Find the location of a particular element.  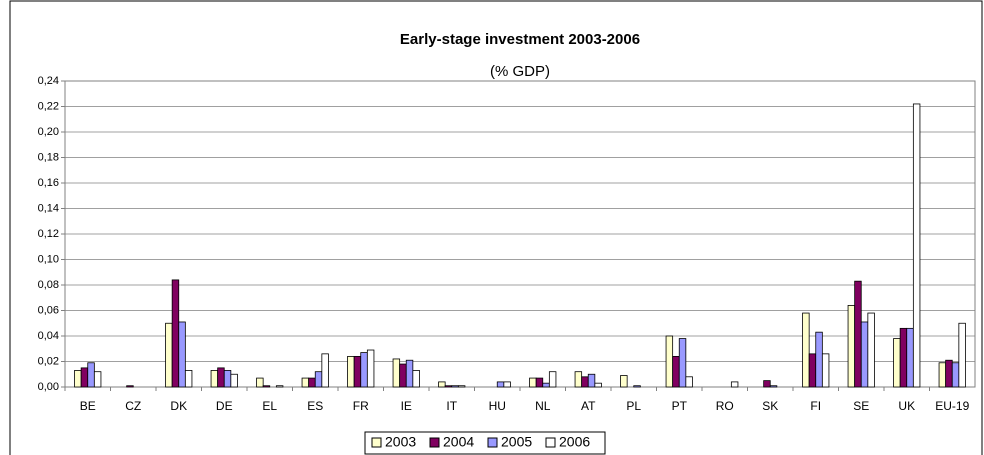

y-tick-label: 0,16 is located at coordinates (48, 183).